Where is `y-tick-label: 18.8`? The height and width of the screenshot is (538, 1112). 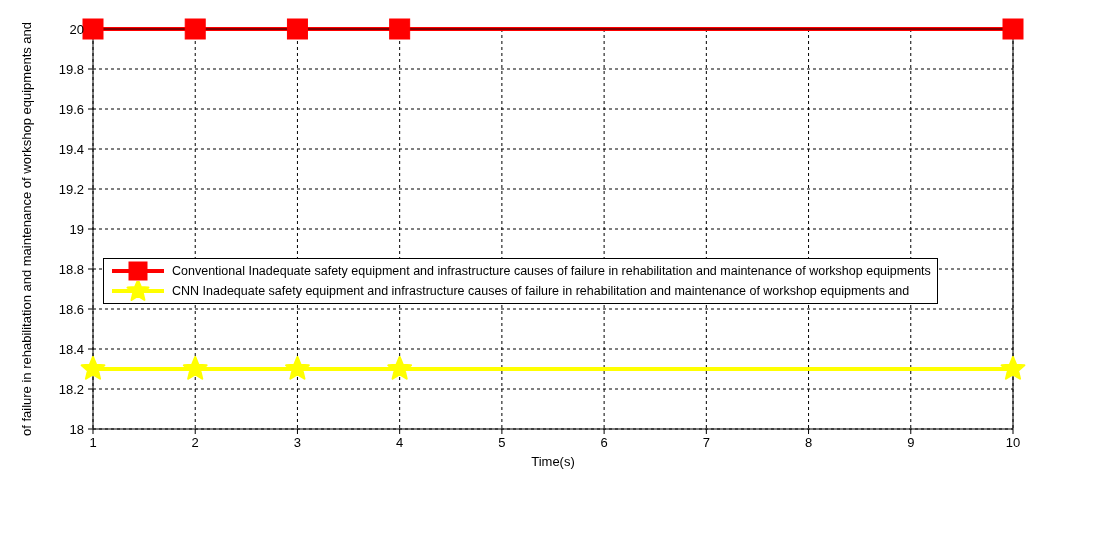
y-tick-label: 18.8 is located at coordinates (71, 269).